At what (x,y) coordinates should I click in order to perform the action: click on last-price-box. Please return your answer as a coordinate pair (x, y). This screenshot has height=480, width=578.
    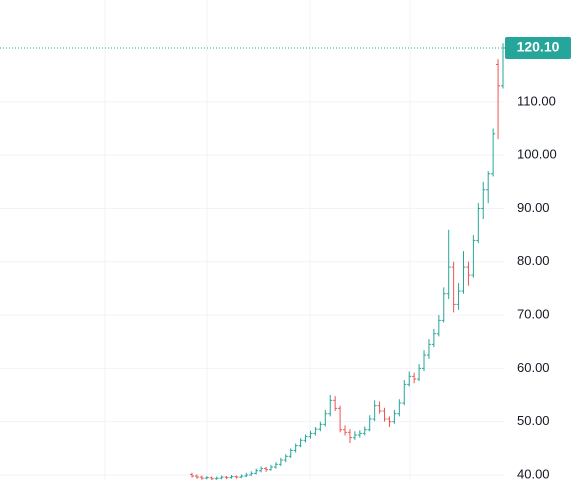
    Looking at the image, I should click on (538, 47).